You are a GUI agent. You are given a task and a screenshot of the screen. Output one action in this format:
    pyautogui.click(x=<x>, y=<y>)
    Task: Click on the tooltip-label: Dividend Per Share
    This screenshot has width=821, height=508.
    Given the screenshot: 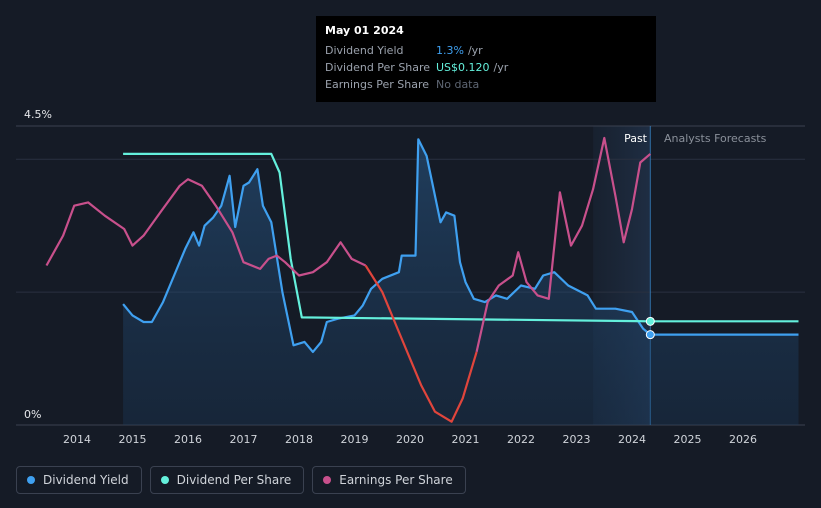 What is the action you would take?
    pyautogui.click(x=378, y=67)
    